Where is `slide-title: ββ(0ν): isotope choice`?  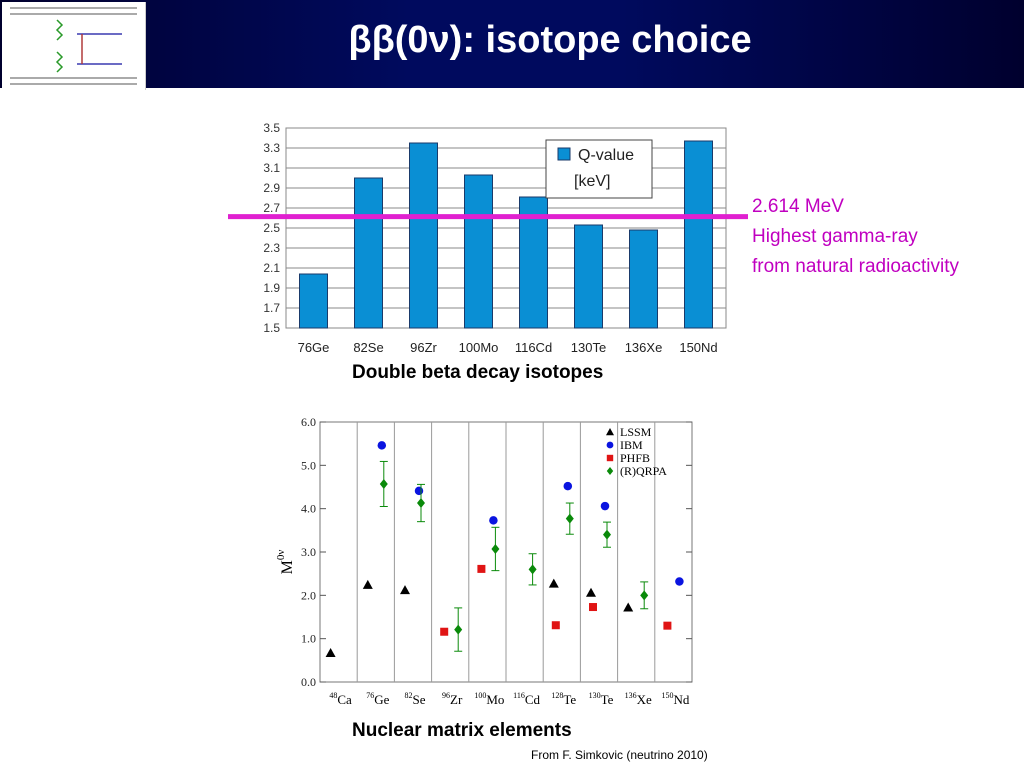 slide-title: ββ(0ν): isotope choice is located at coordinates (550, 40).